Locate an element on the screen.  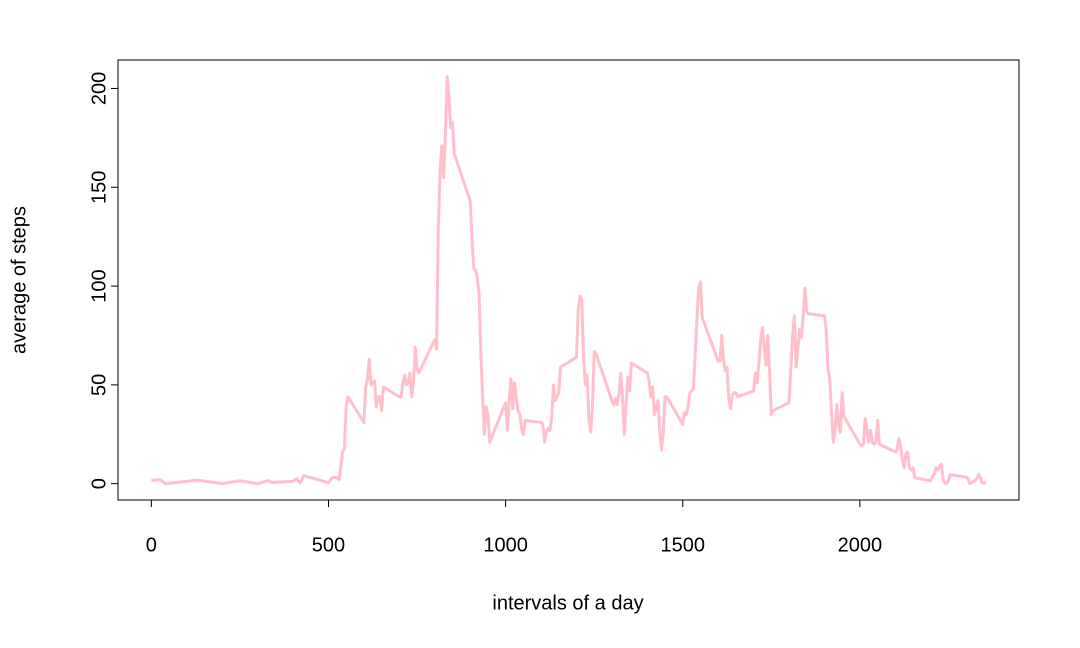
x-tick-label: 500 is located at coordinates (328, 545).